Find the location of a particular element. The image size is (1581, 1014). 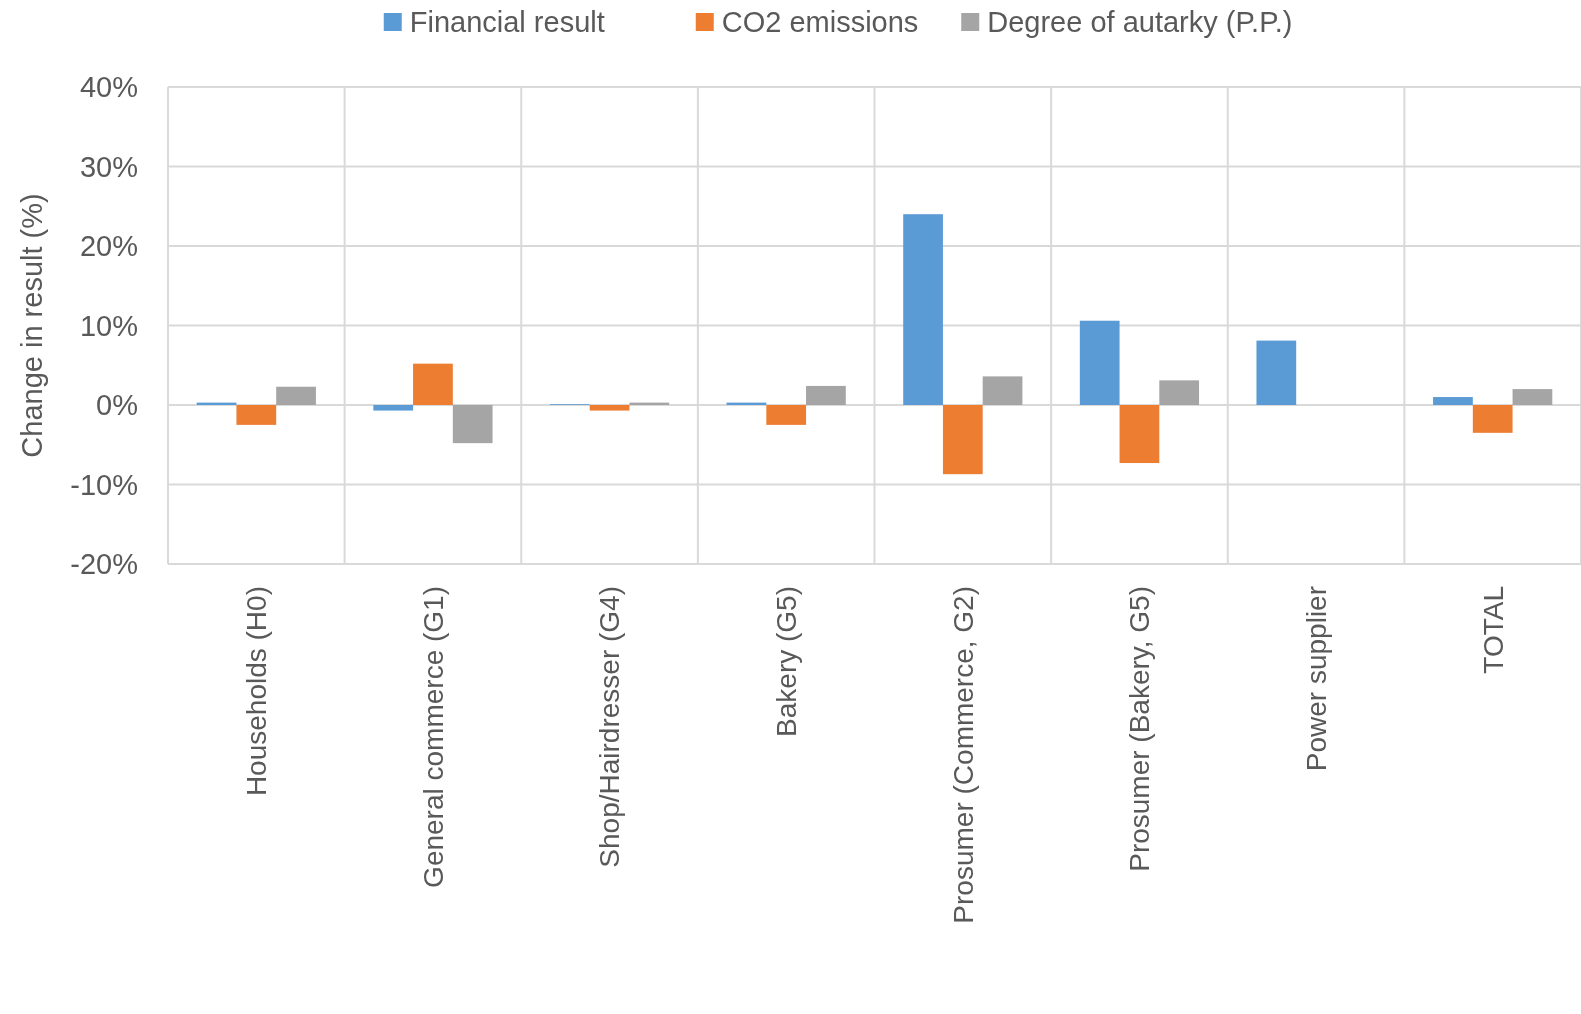

x-tick-label: Households (H0) is located at coordinates (257, 691).